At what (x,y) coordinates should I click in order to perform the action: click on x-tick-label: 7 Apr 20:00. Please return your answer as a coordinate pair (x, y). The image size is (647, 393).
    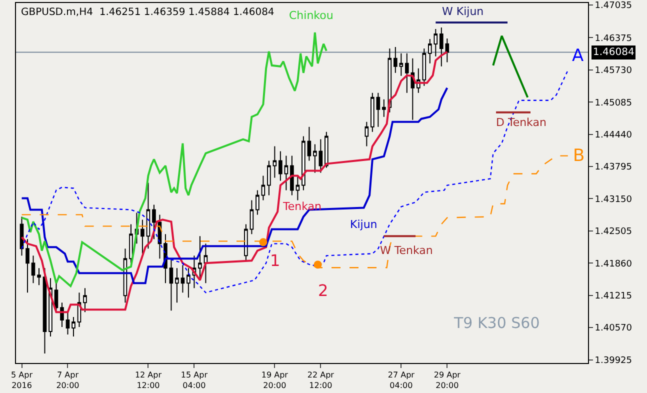
    Looking at the image, I should click on (68, 380).